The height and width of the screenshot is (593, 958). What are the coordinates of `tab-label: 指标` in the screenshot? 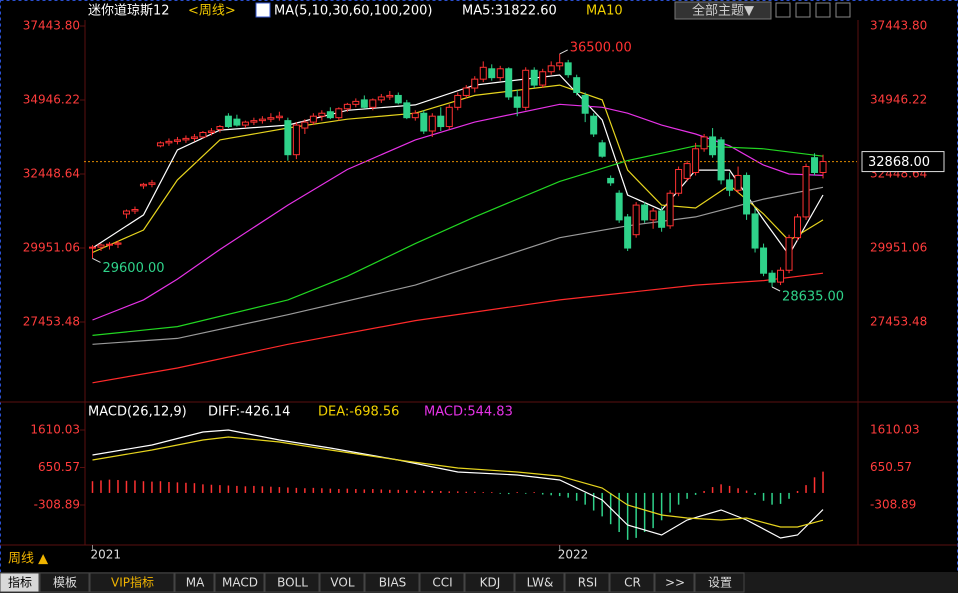 It's located at (20, 582).